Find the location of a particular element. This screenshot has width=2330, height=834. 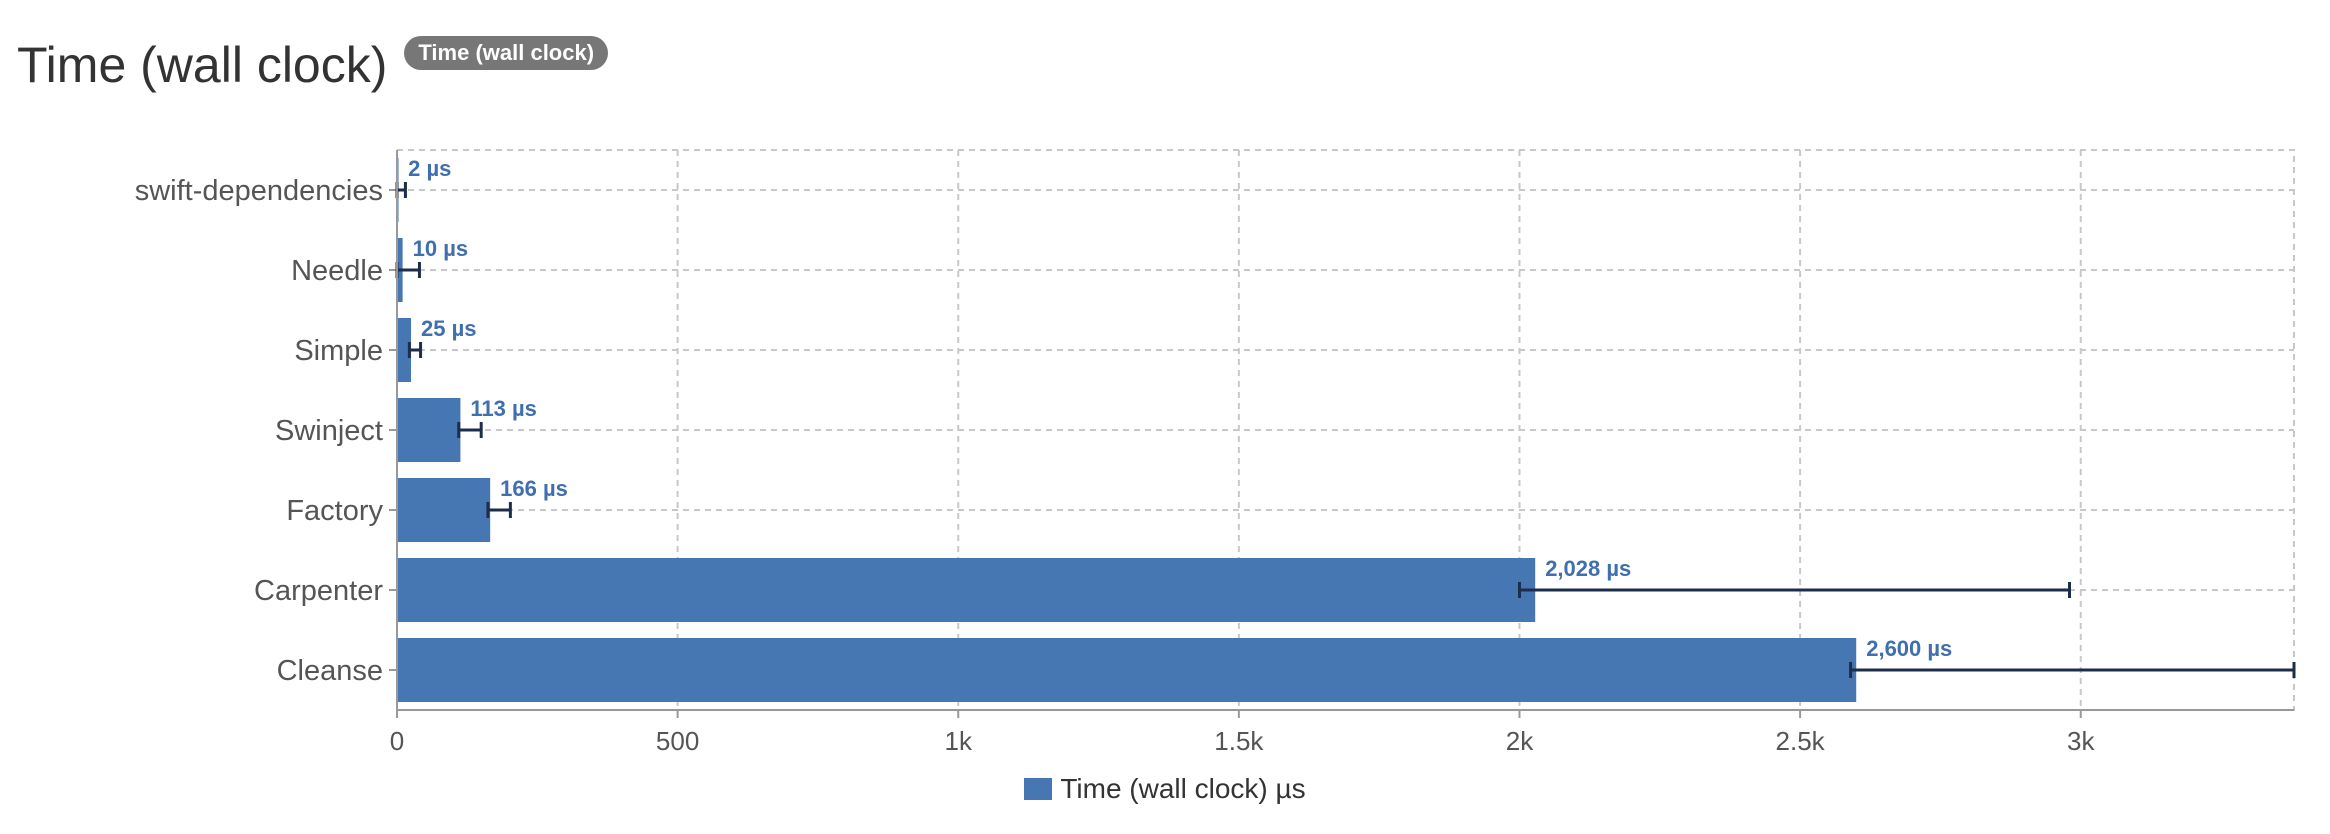

x-tick-label: 500 is located at coordinates (677, 741).